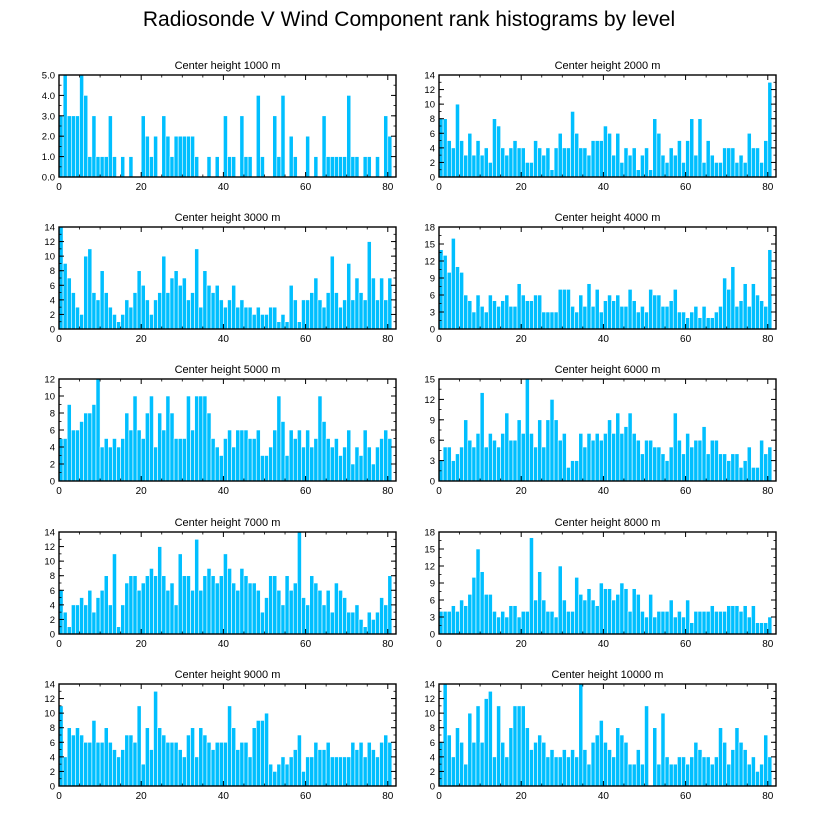 The width and height of the screenshot is (818, 824). Describe the element at coordinates (48, 157) in the screenshot. I see `y-tick-label: 1.0` at that location.